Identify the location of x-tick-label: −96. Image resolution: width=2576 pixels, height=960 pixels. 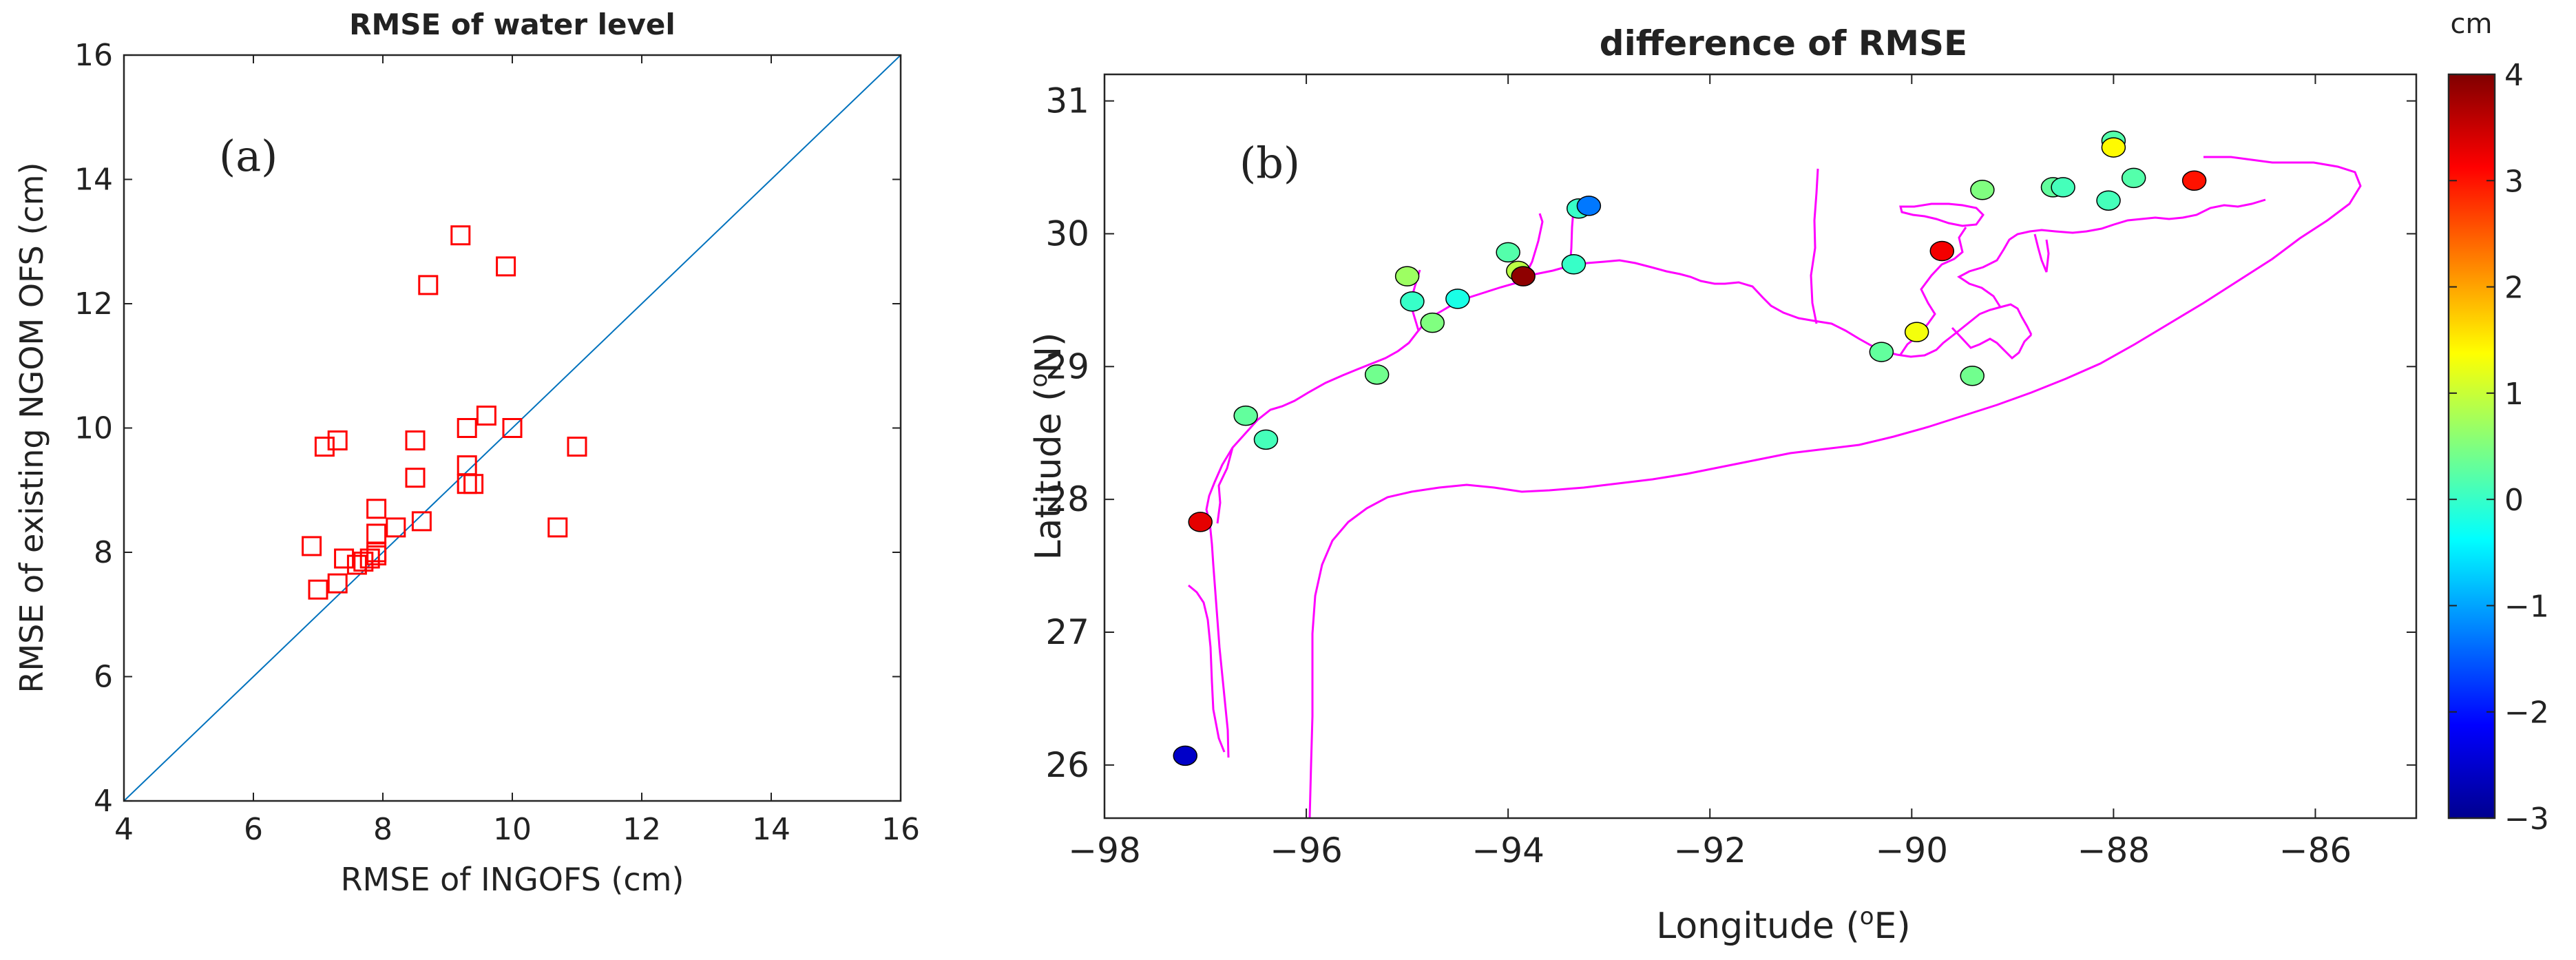
(1306, 851).